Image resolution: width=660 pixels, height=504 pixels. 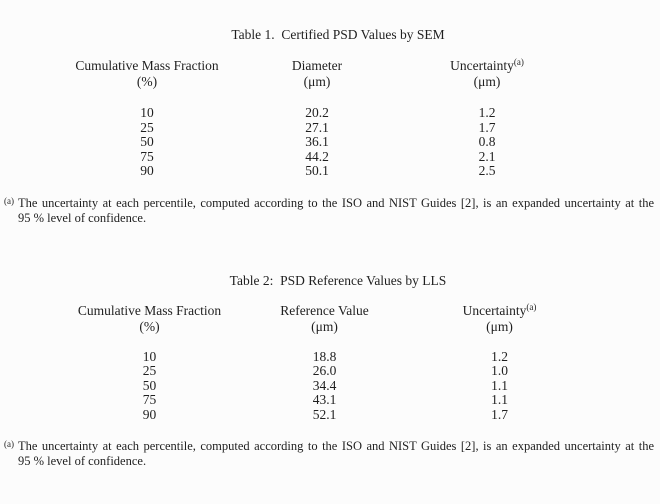 What do you see at coordinates (324, 310) in the screenshot?
I see `table2-header-col2-line1: Reference Value` at bounding box center [324, 310].